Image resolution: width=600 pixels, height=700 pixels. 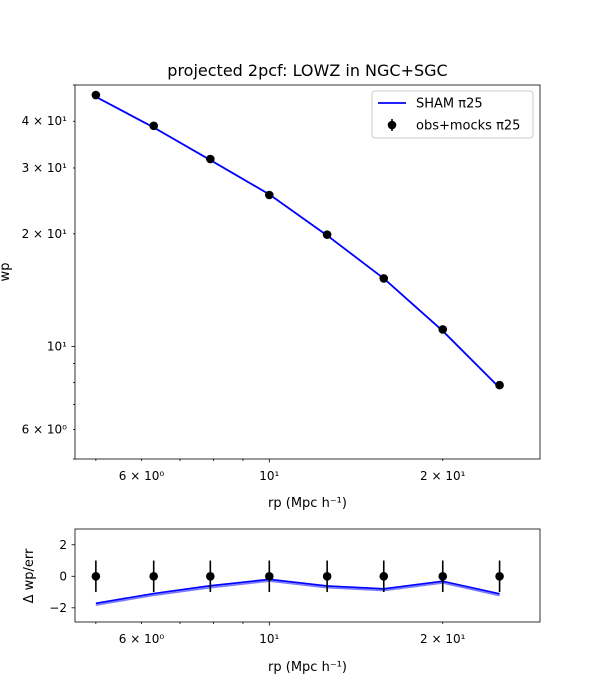 I want to click on legend: SHAM π25 obs+mocks π25, so click(x=452, y=114).